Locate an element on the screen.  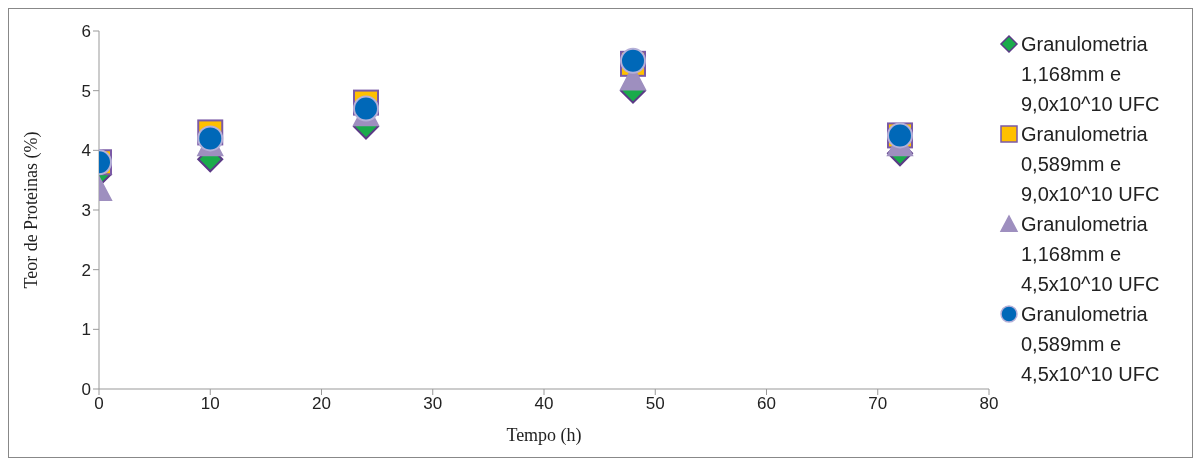
y-tick-label: 6 is located at coordinates (86, 32).